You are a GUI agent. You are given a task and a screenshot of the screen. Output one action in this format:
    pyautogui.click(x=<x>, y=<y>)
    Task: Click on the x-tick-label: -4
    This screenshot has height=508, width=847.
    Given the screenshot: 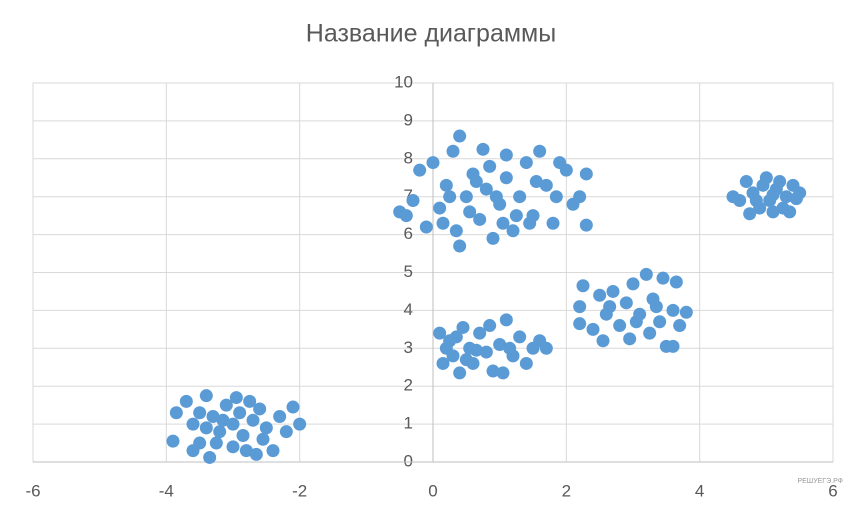 What is the action you would take?
    pyautogui.click(x=166, y=490)
    